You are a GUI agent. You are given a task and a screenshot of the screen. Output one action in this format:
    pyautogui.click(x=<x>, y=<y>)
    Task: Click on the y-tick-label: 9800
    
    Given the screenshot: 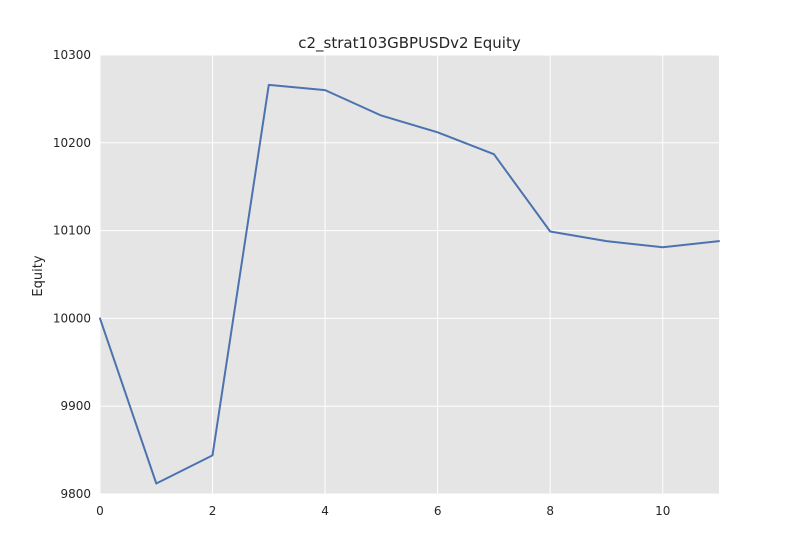 What is the action you would take?
    pyautogui.click(x=75, y=494)
    